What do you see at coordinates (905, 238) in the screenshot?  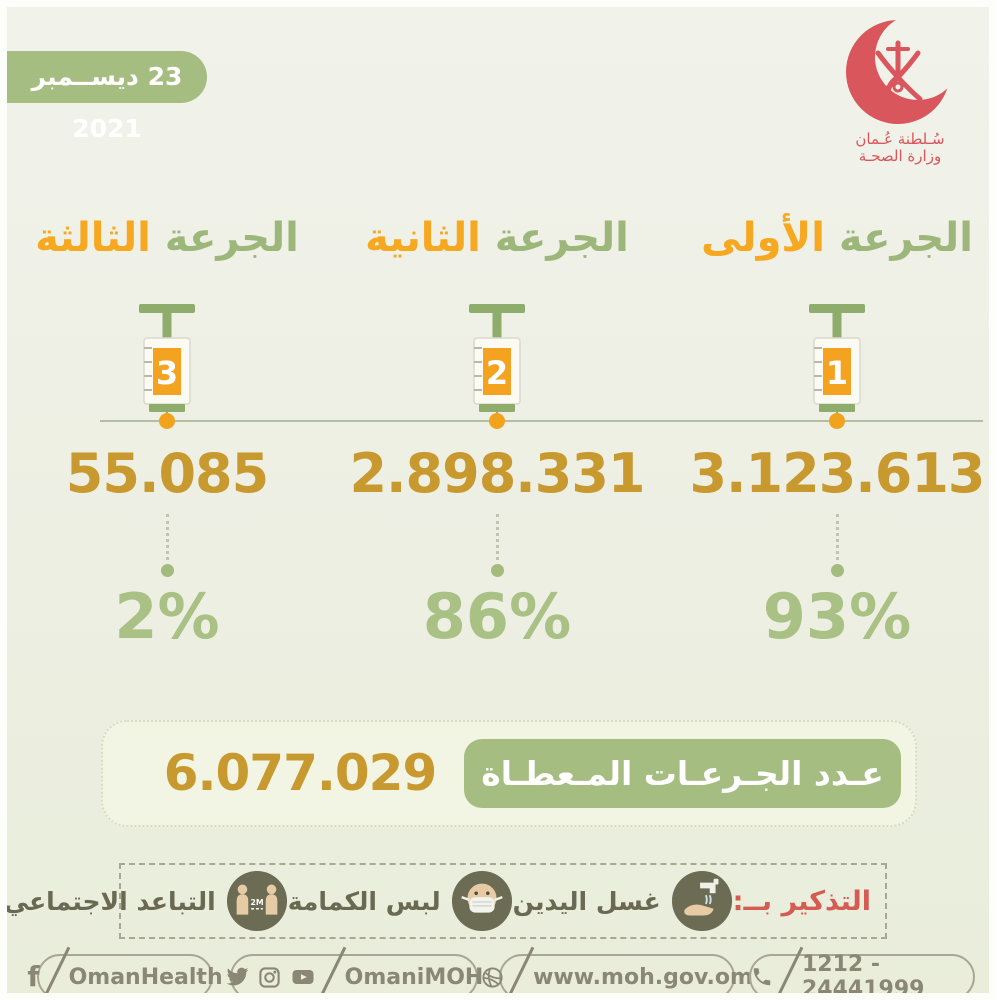 I see `dose-first-word1: الجرعة` at bounding box center [905, 238].